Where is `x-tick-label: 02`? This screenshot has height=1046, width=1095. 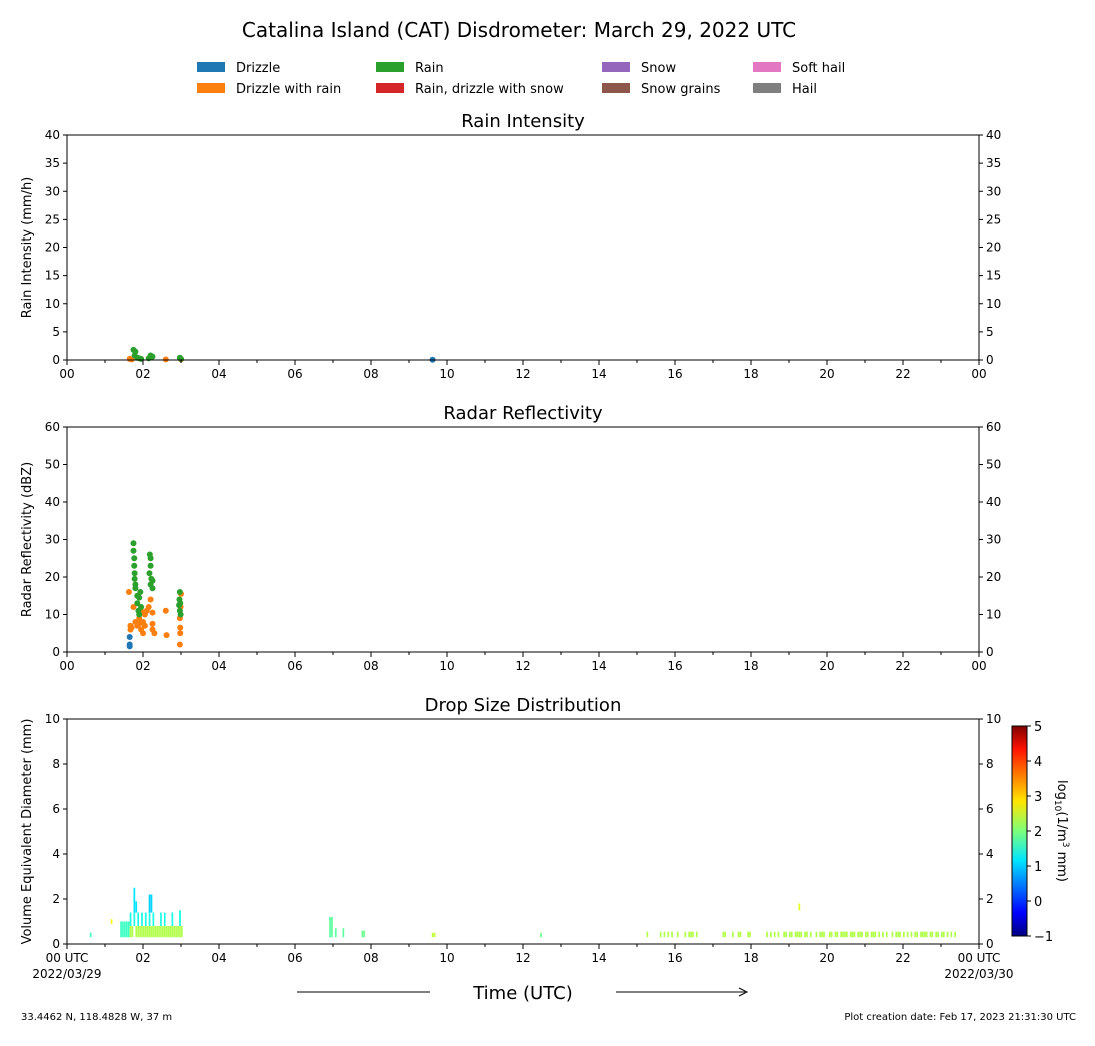
x-tick-label: 02 is located at coordinates (142, 374).